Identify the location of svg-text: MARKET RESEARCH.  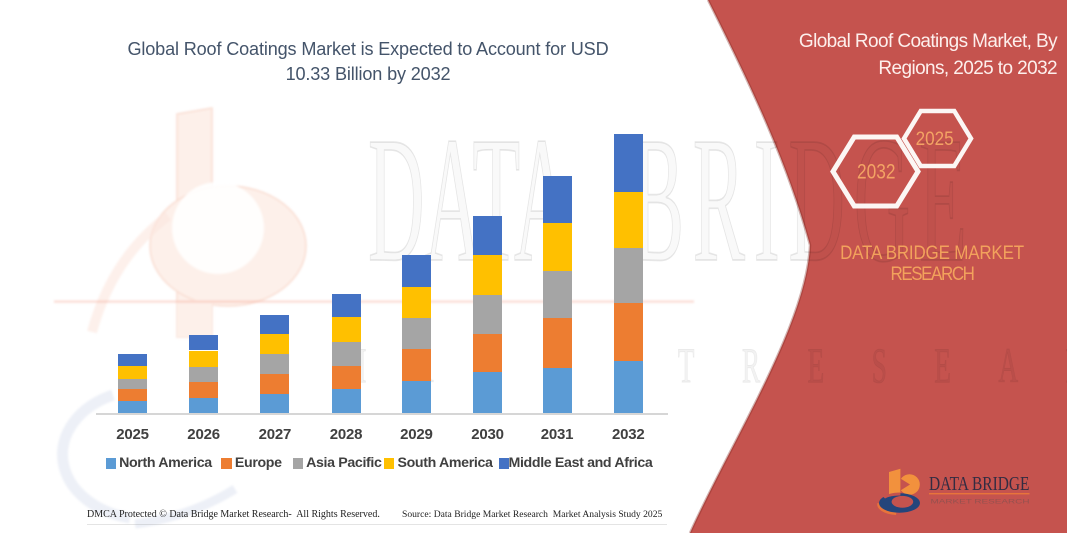
(980, 502).